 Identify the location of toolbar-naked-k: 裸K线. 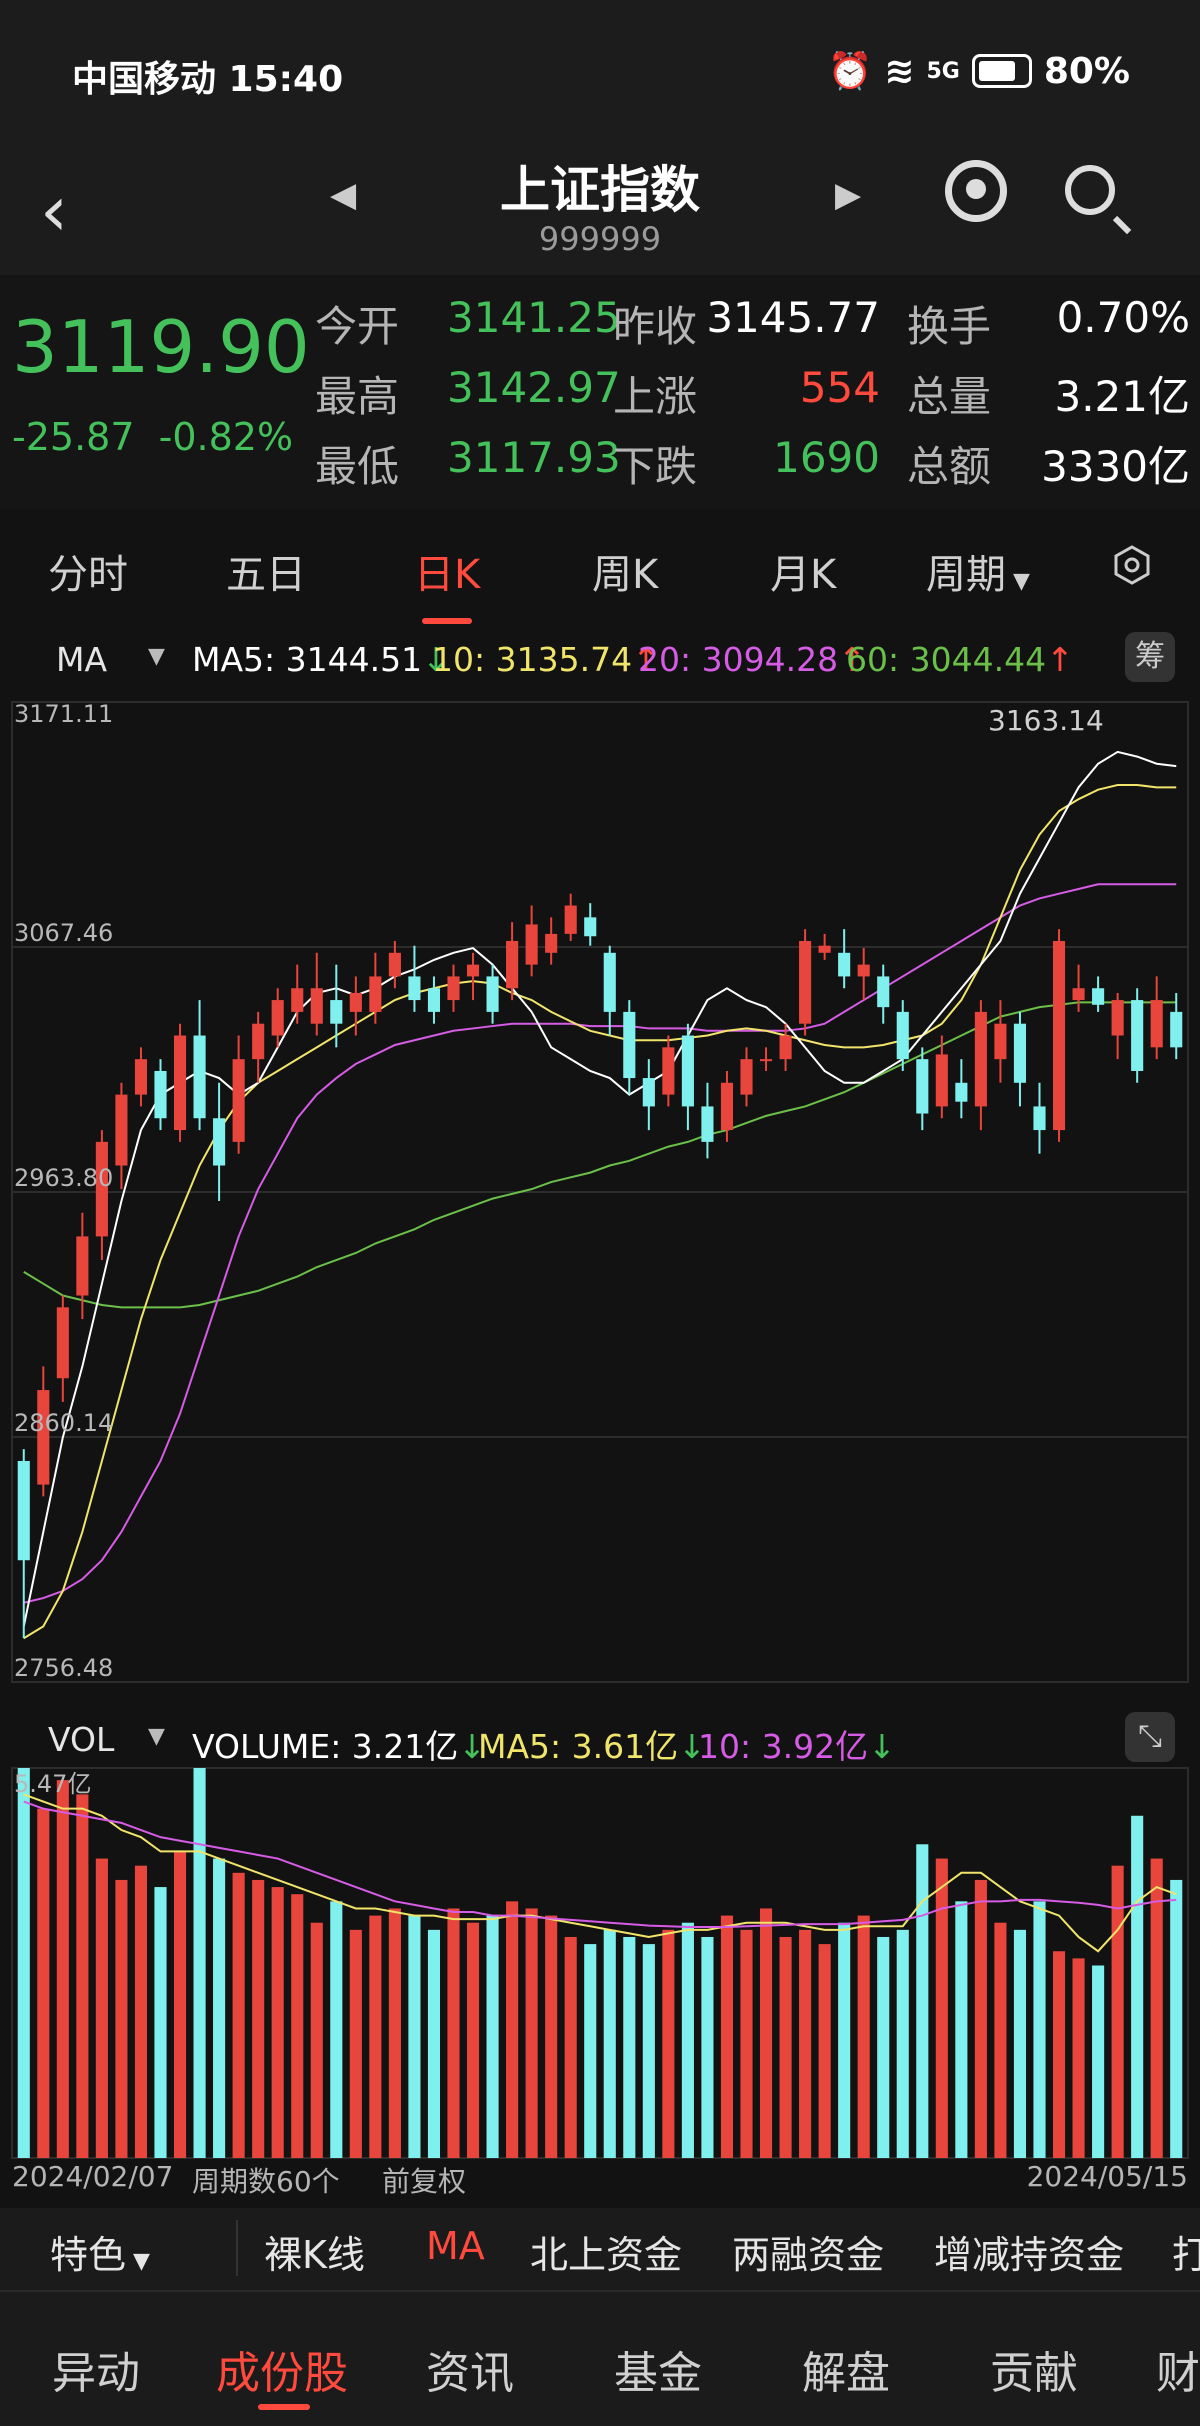
(314, 2255).